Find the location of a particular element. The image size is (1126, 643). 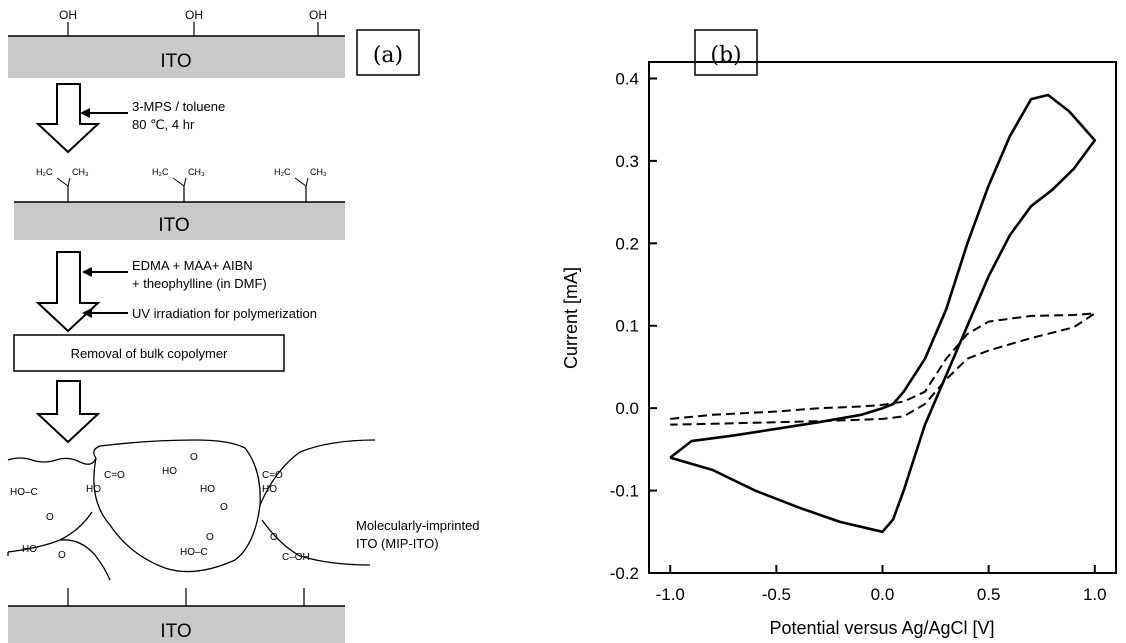

removal-label: Removal of bulk copolymer is located at coordinates (149, 353).